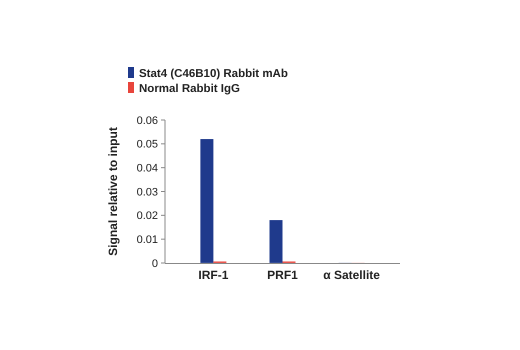 The image size is (520, 350). I want to click on y-tick-label: 0.01, so click(147, 240).